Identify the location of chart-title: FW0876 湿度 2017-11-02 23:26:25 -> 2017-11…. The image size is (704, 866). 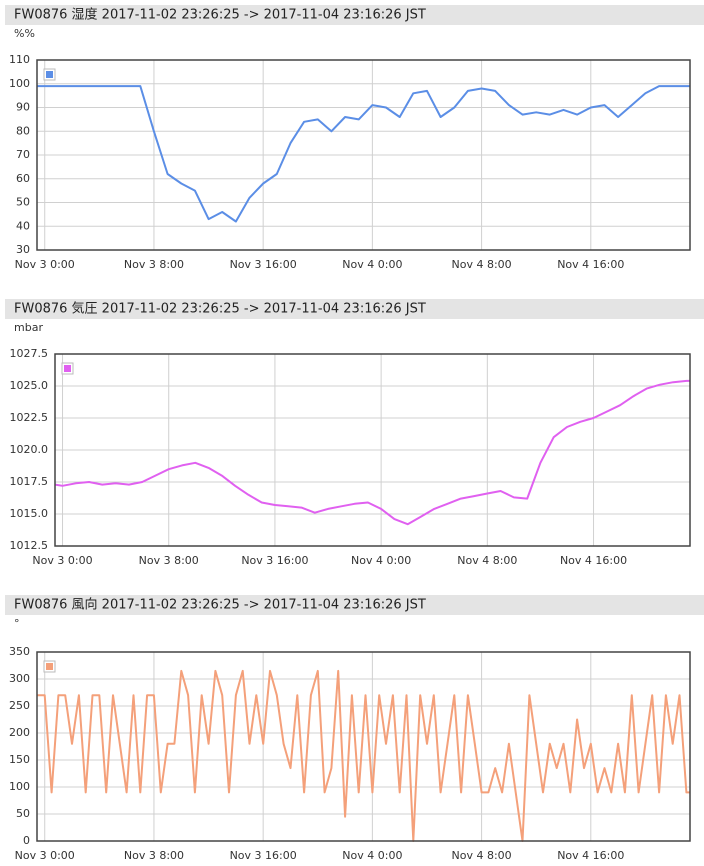
(220, 15).